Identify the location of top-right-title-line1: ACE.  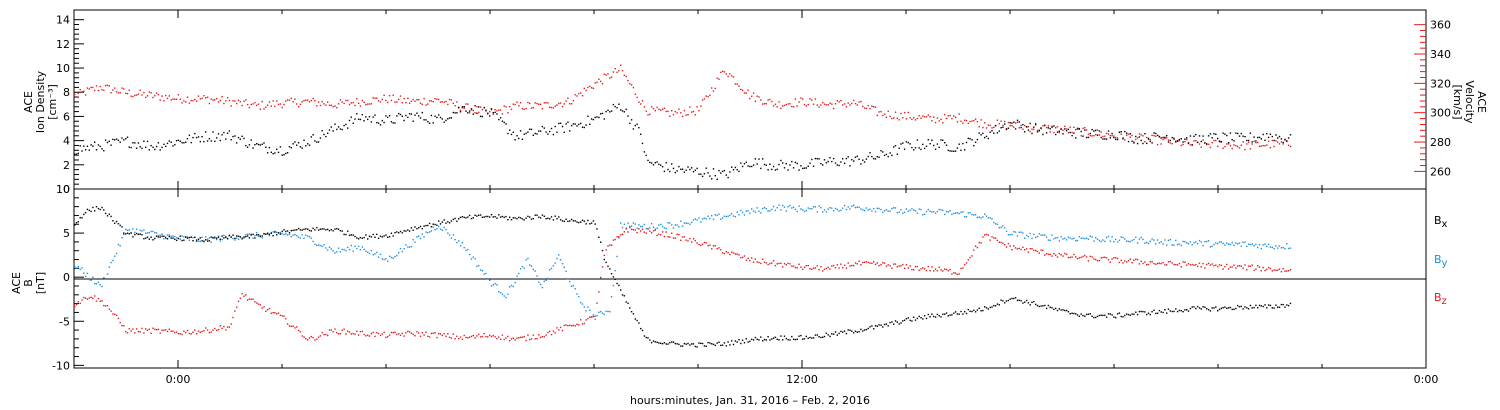
(1481, 102).